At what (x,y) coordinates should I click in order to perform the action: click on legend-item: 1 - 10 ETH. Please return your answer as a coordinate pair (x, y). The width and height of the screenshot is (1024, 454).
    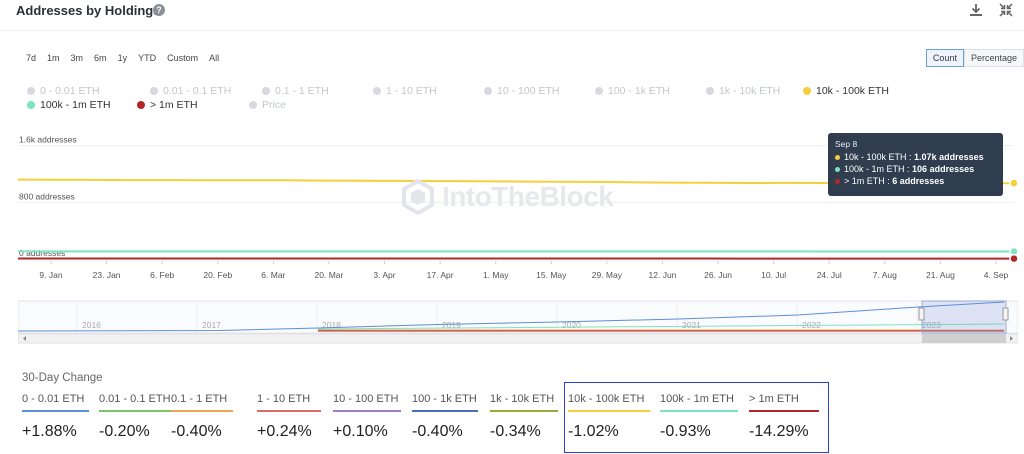
    Looking at the image, I should click on (405, 91).